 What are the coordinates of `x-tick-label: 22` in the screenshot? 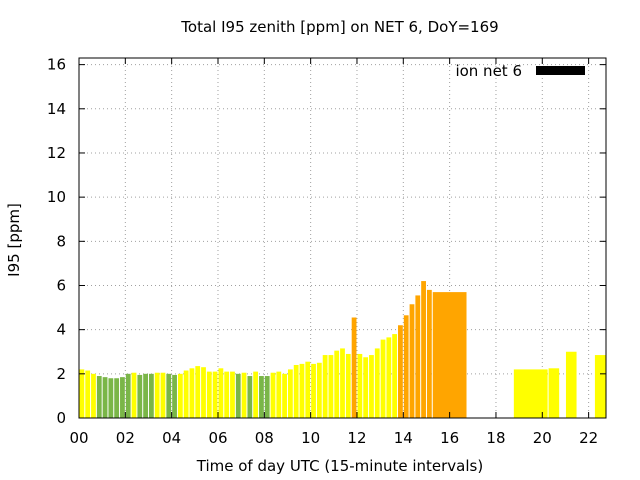 It's located at (588, 438).